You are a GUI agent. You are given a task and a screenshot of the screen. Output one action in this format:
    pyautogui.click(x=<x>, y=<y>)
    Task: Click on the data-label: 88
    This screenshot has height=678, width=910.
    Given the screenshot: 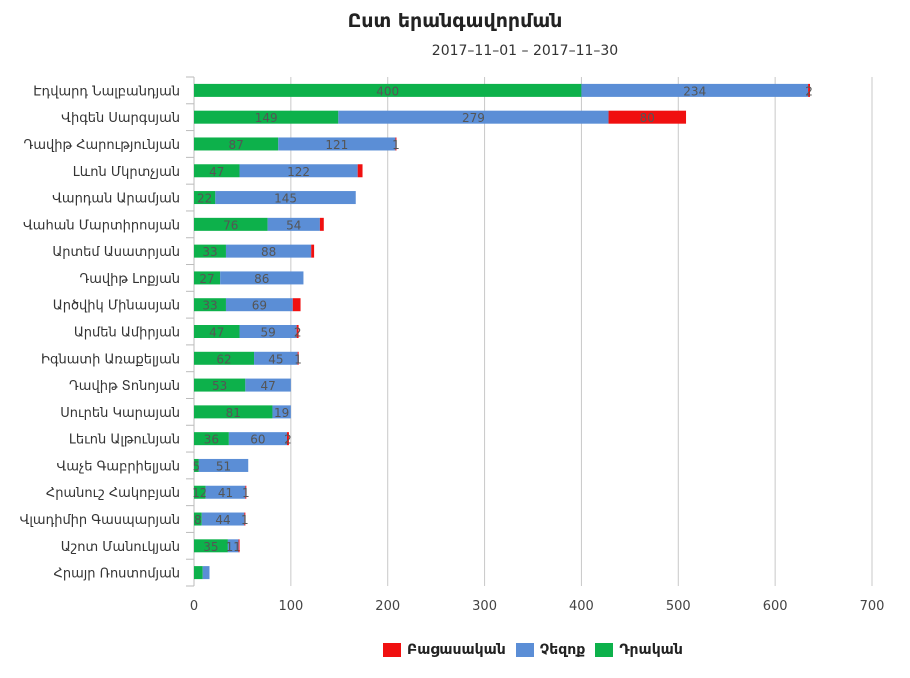 What is the action you would take?
    pyautogui.click(x=268, y=252)
    